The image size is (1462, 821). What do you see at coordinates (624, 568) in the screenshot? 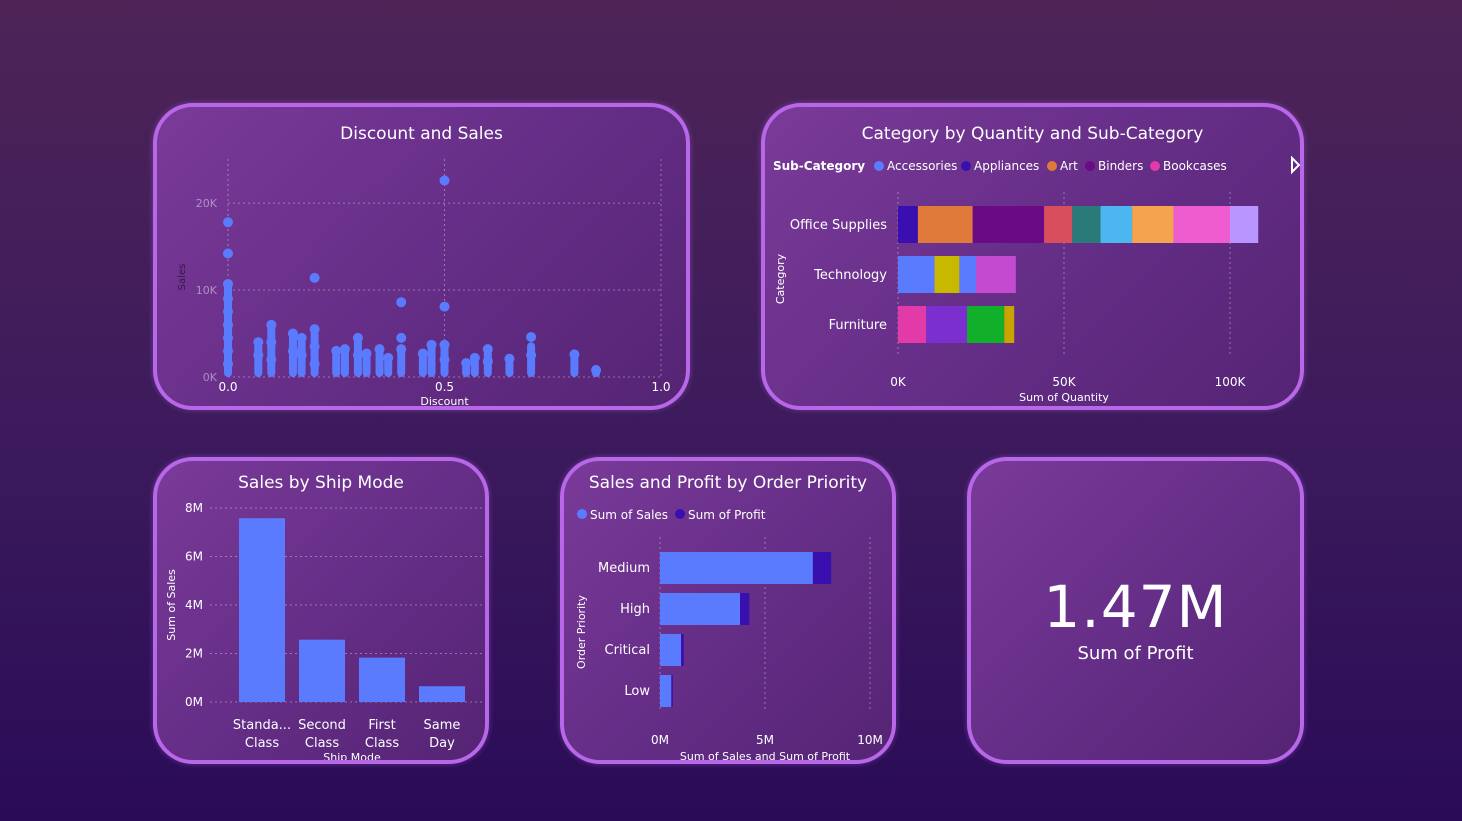
I see `category-label: Medium` at bounding box center [624, 568].